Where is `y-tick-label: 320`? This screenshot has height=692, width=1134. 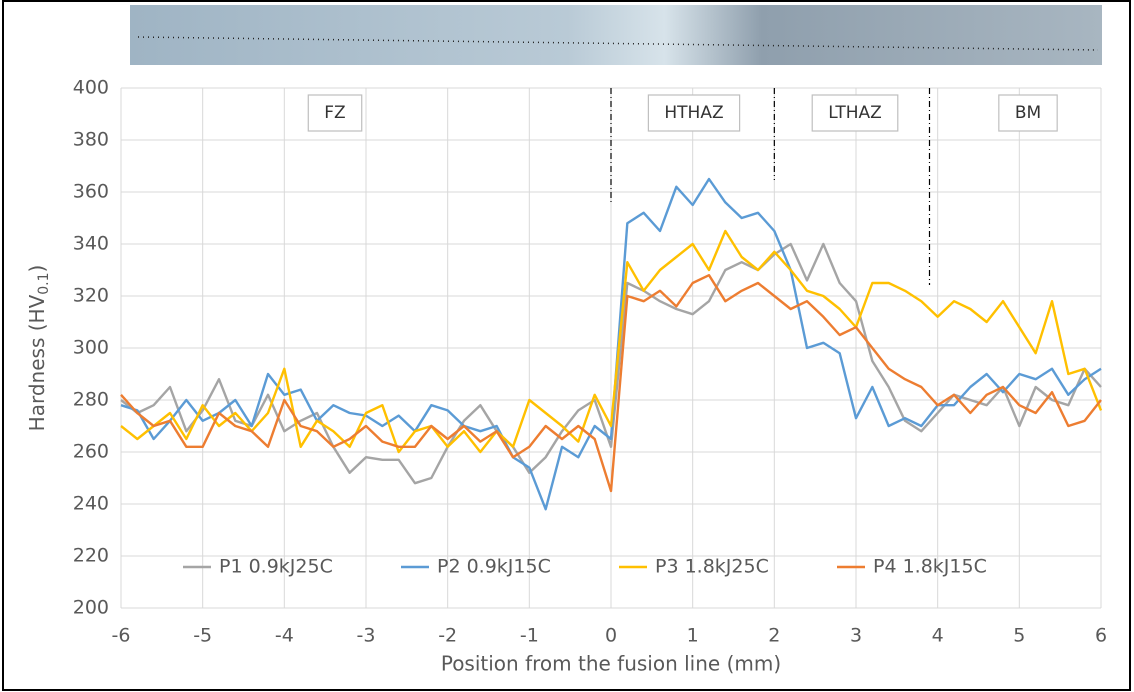 y-tick-label: 320 is located at coordinates (91, 296).